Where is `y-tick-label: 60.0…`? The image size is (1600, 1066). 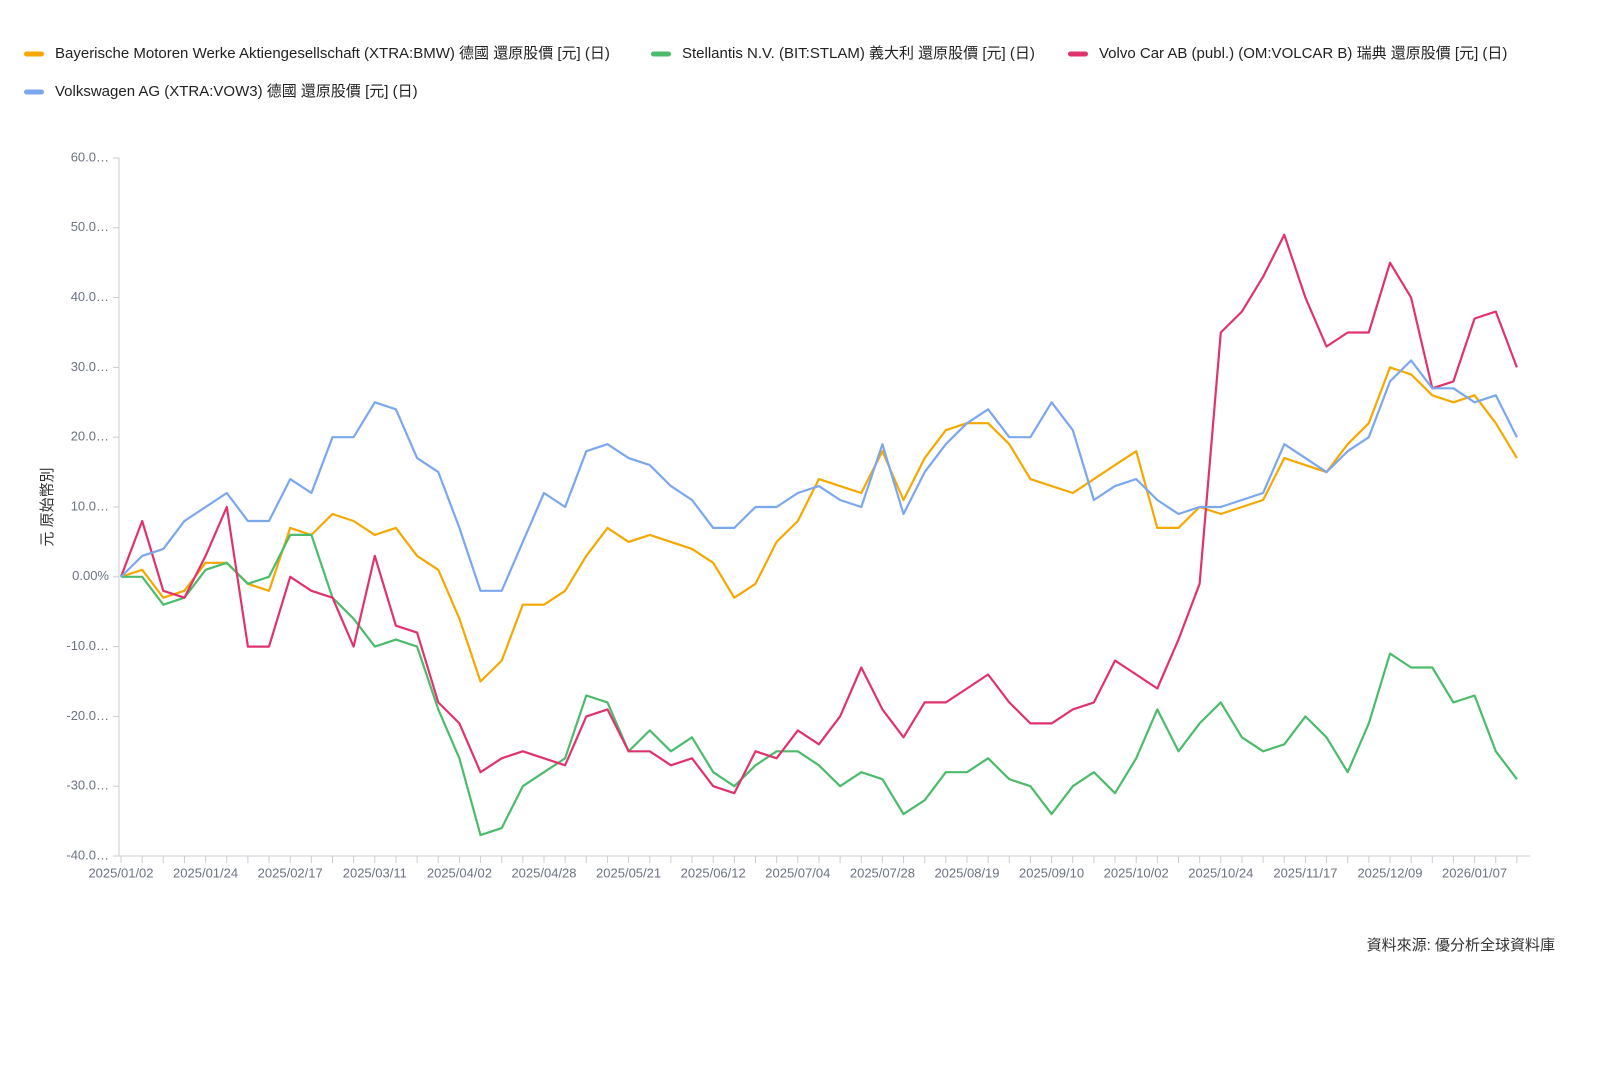
y-tick-label: 60.0… is located at coordinates (90, 156).